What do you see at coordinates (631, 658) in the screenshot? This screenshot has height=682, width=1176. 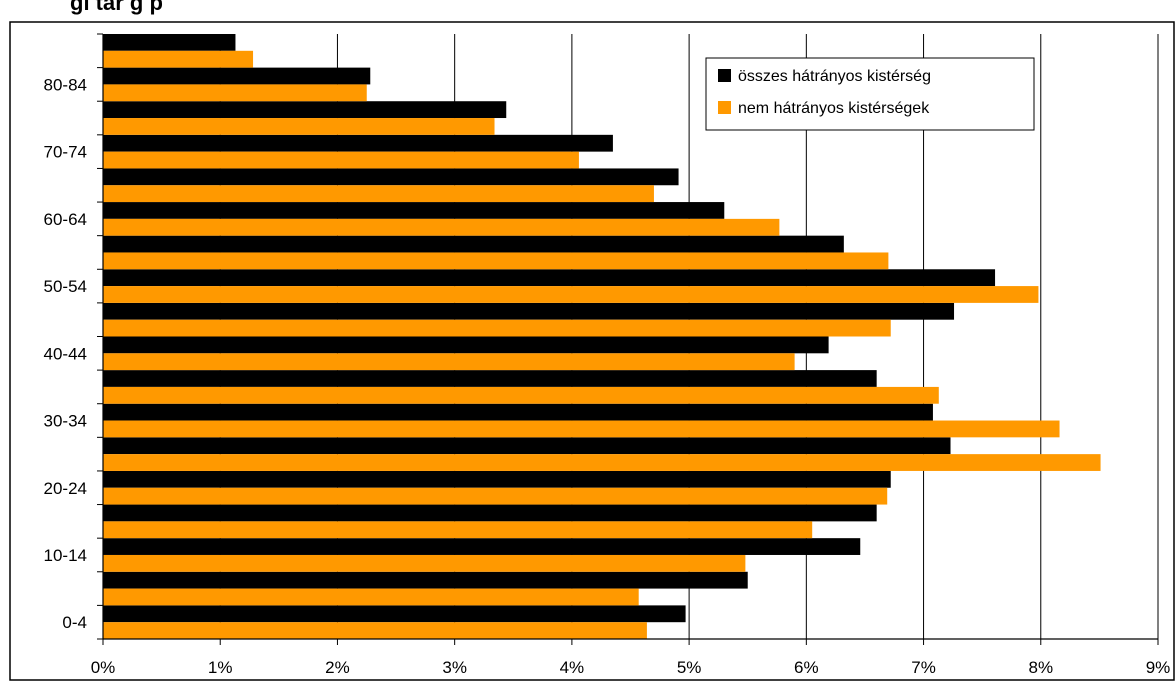 I see `x-axis-ticks: 0% 1% 2% 3% 4% 5% 6% 7% 8% 9%` at bounding box center [631, 658].